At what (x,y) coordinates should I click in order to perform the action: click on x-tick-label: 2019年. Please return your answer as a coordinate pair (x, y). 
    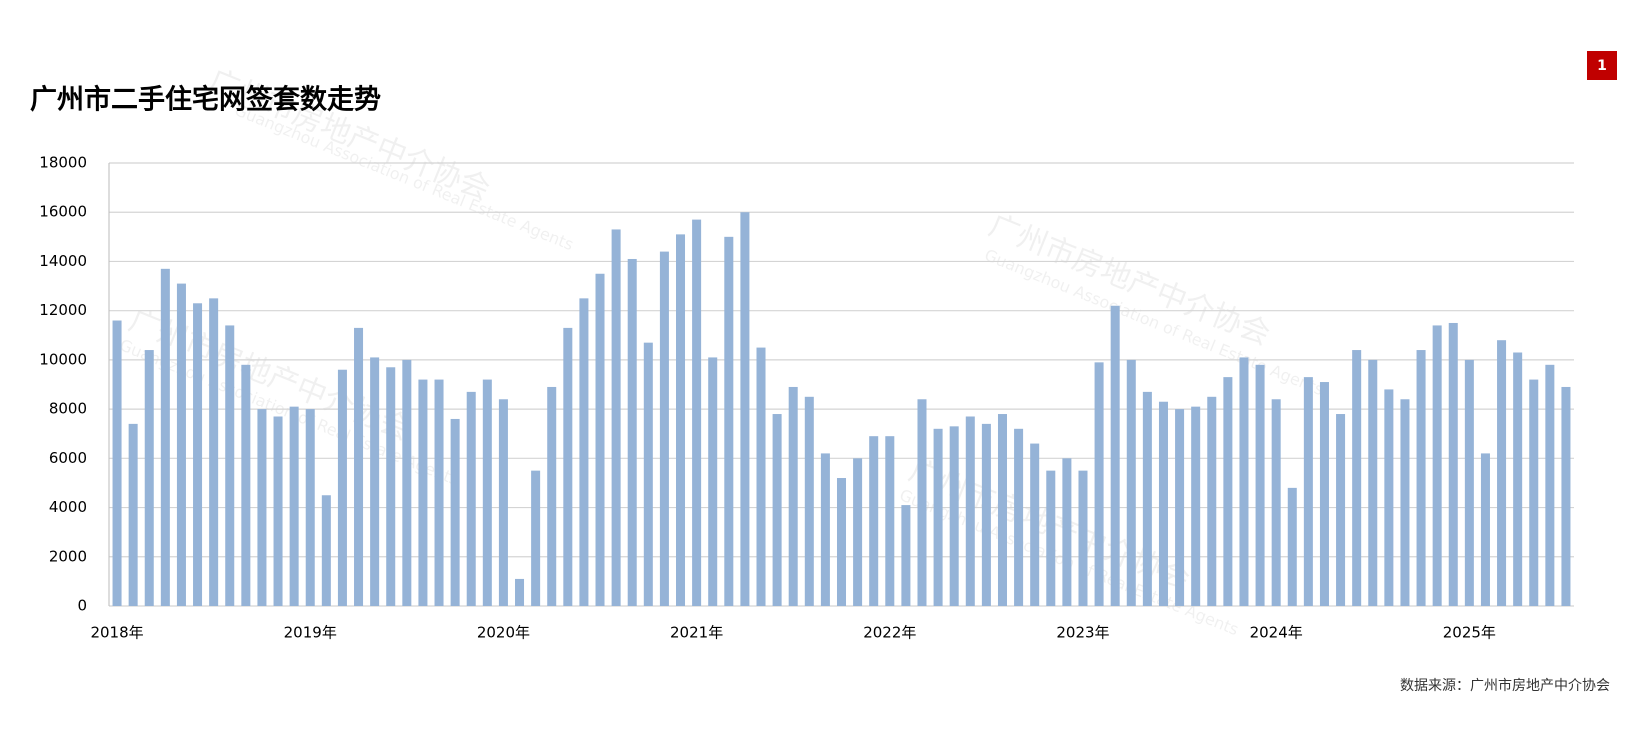
    Looking at the image, I should click on (310, 633).